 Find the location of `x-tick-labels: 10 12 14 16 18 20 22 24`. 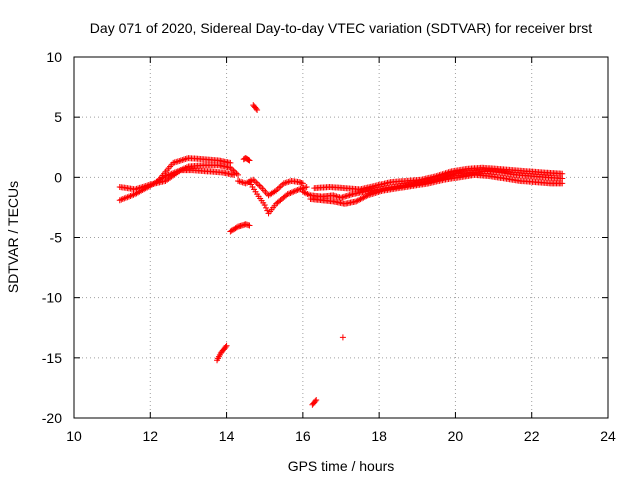

x-tick-labels: 10 12 14 16 18 20 22 24 is located at coordinates (341, 436).